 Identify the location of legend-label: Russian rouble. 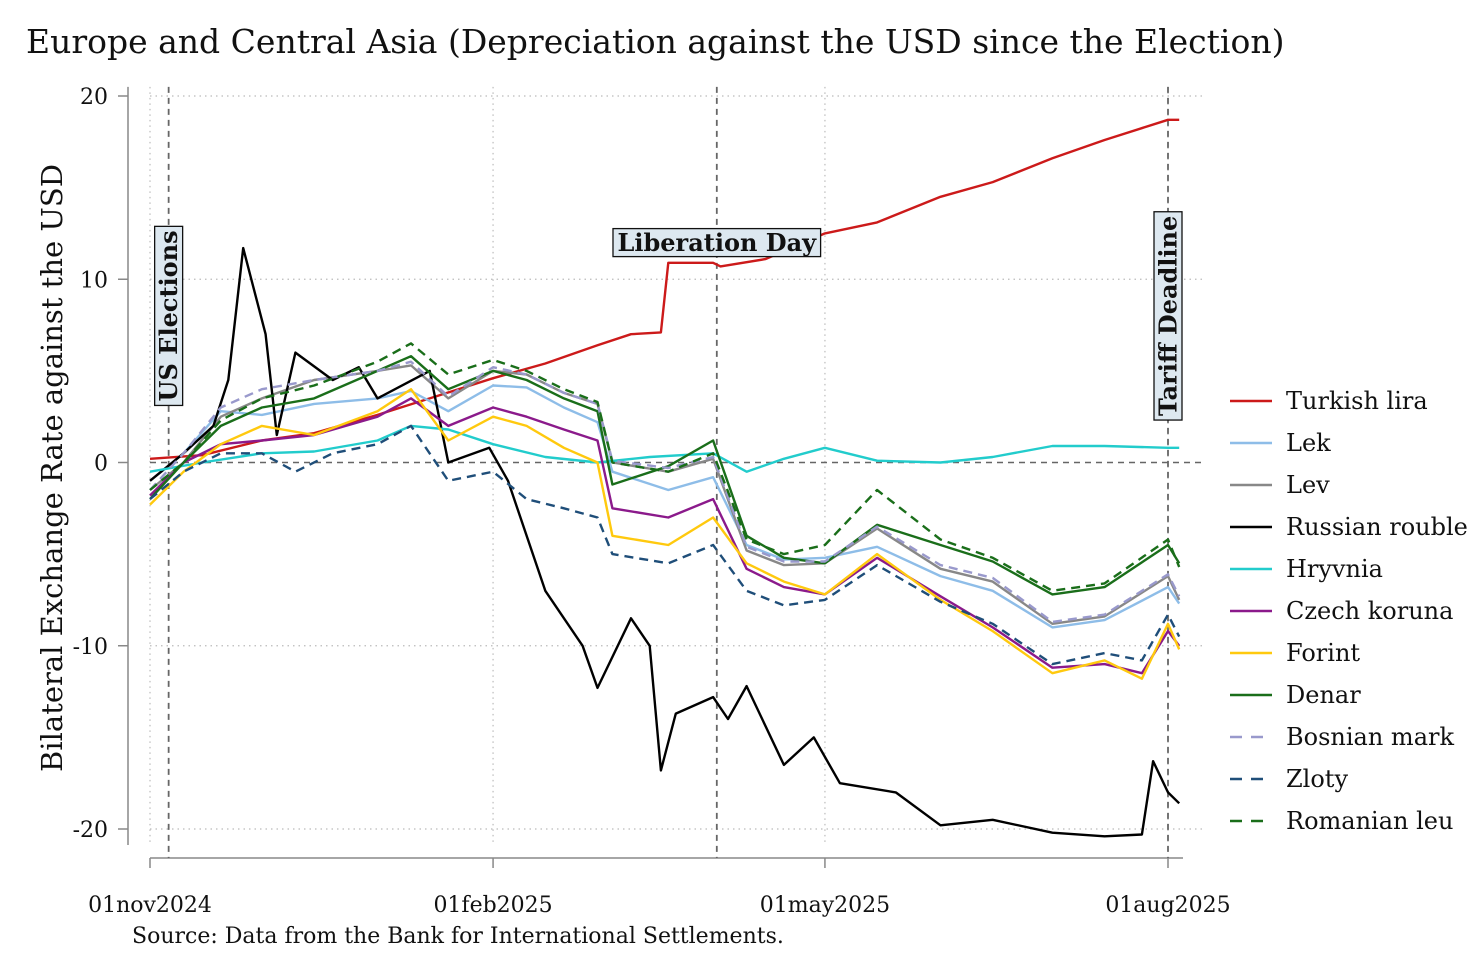
(1377, 527).